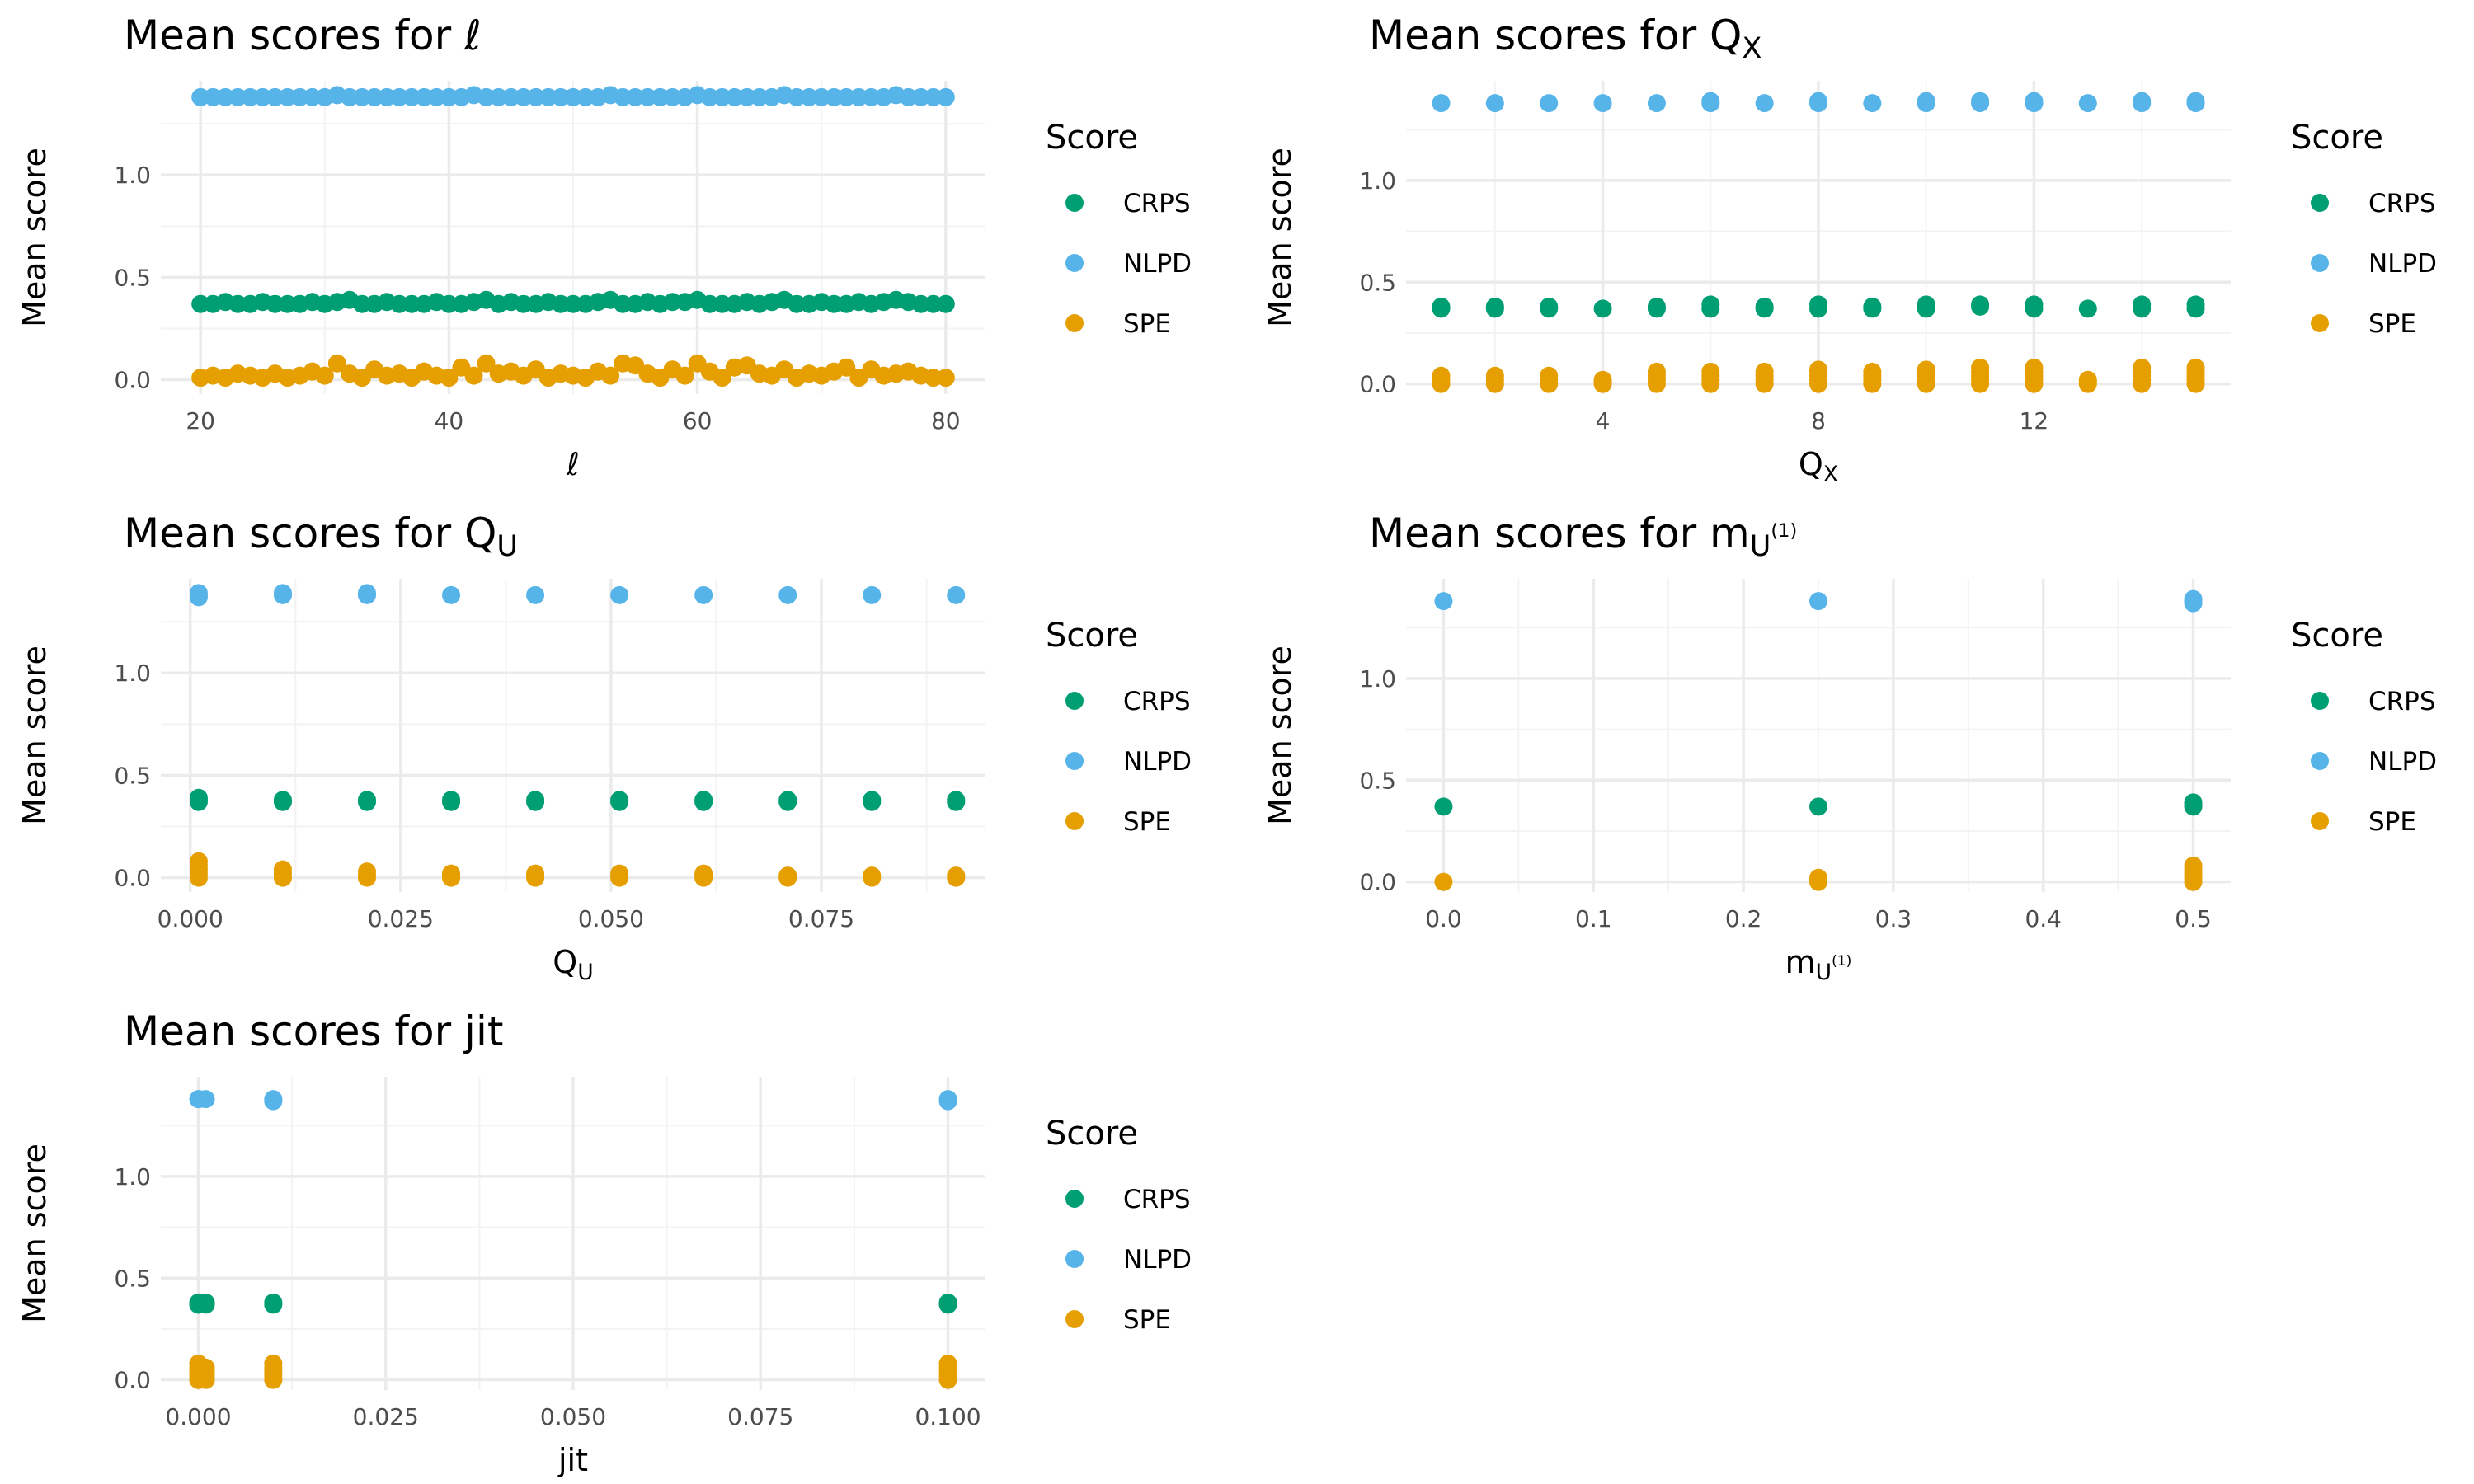  Describe the element at coordinates (698, 420) in the screenshot. I see `x-tick-label: 60` at that location.